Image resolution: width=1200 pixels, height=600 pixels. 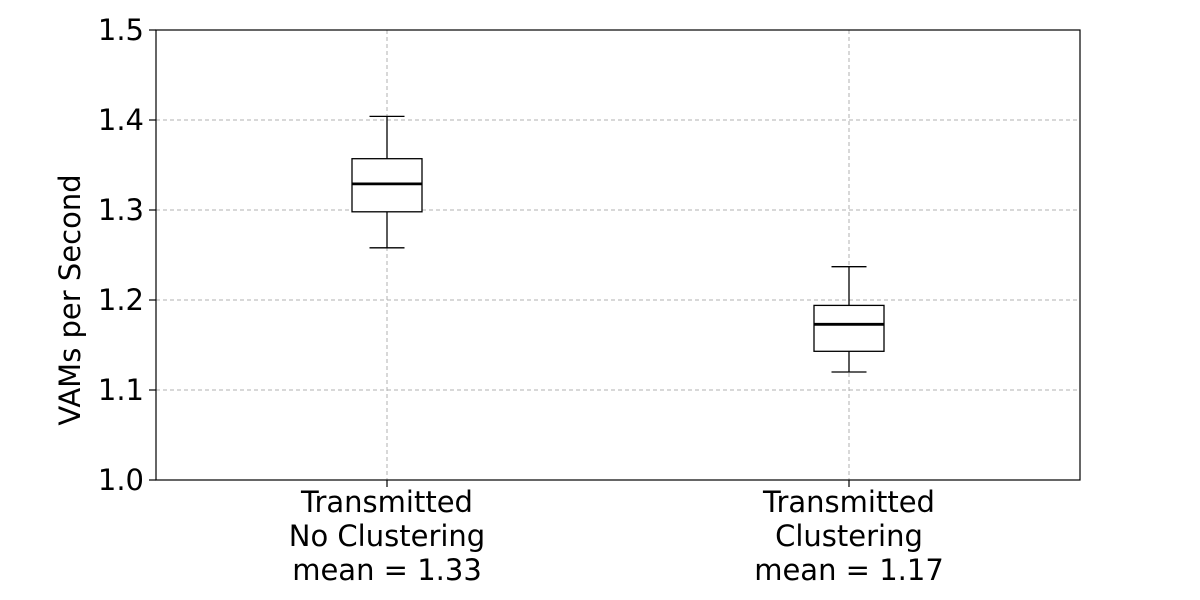 What do you see at coordinates (849, 536) in the screenshot?
I see `x-category-label-line: Clustering` at bounding box center [849, 536].